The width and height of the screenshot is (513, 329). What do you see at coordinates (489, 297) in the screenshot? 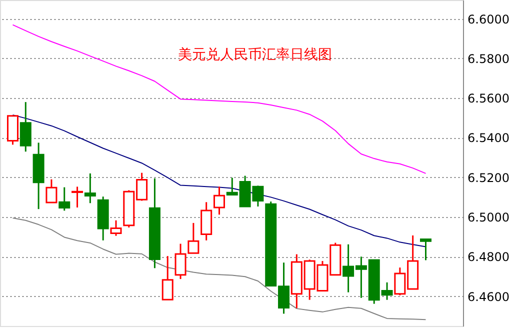
I see `y-tick-label: 6.4600` at bounding box center [489, 297].